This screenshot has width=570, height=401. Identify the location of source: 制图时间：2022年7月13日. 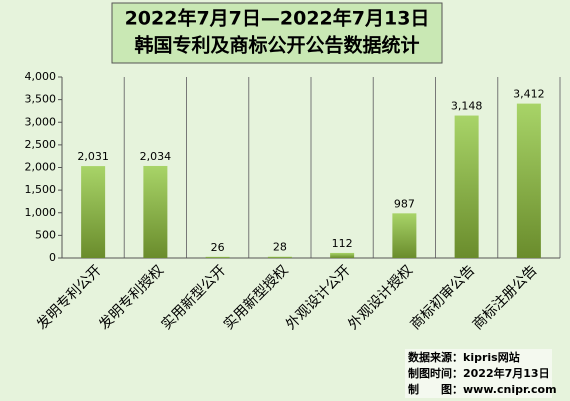
(479, 373).